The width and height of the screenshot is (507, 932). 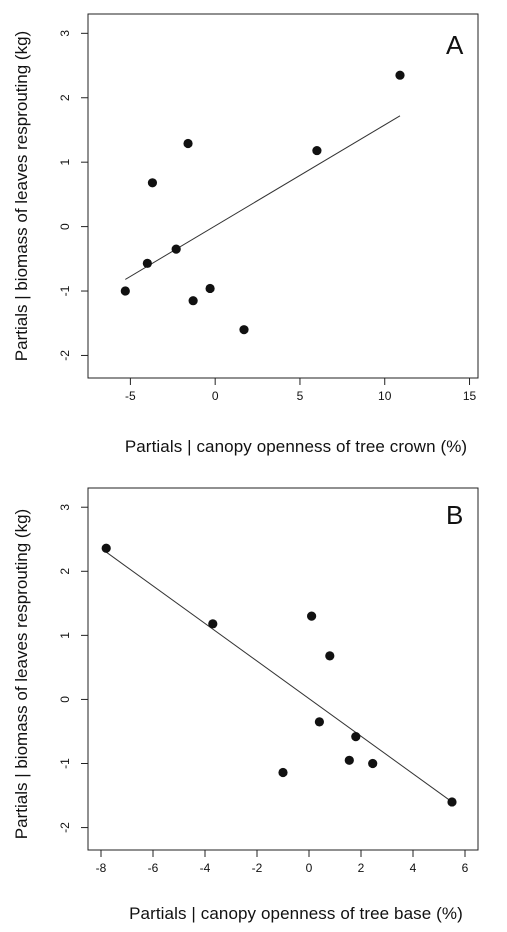 What do you see at coordinates (413, 868) in the screenshot?
I see `x-tick-label-b: 4` at bounding box center [413, 868].